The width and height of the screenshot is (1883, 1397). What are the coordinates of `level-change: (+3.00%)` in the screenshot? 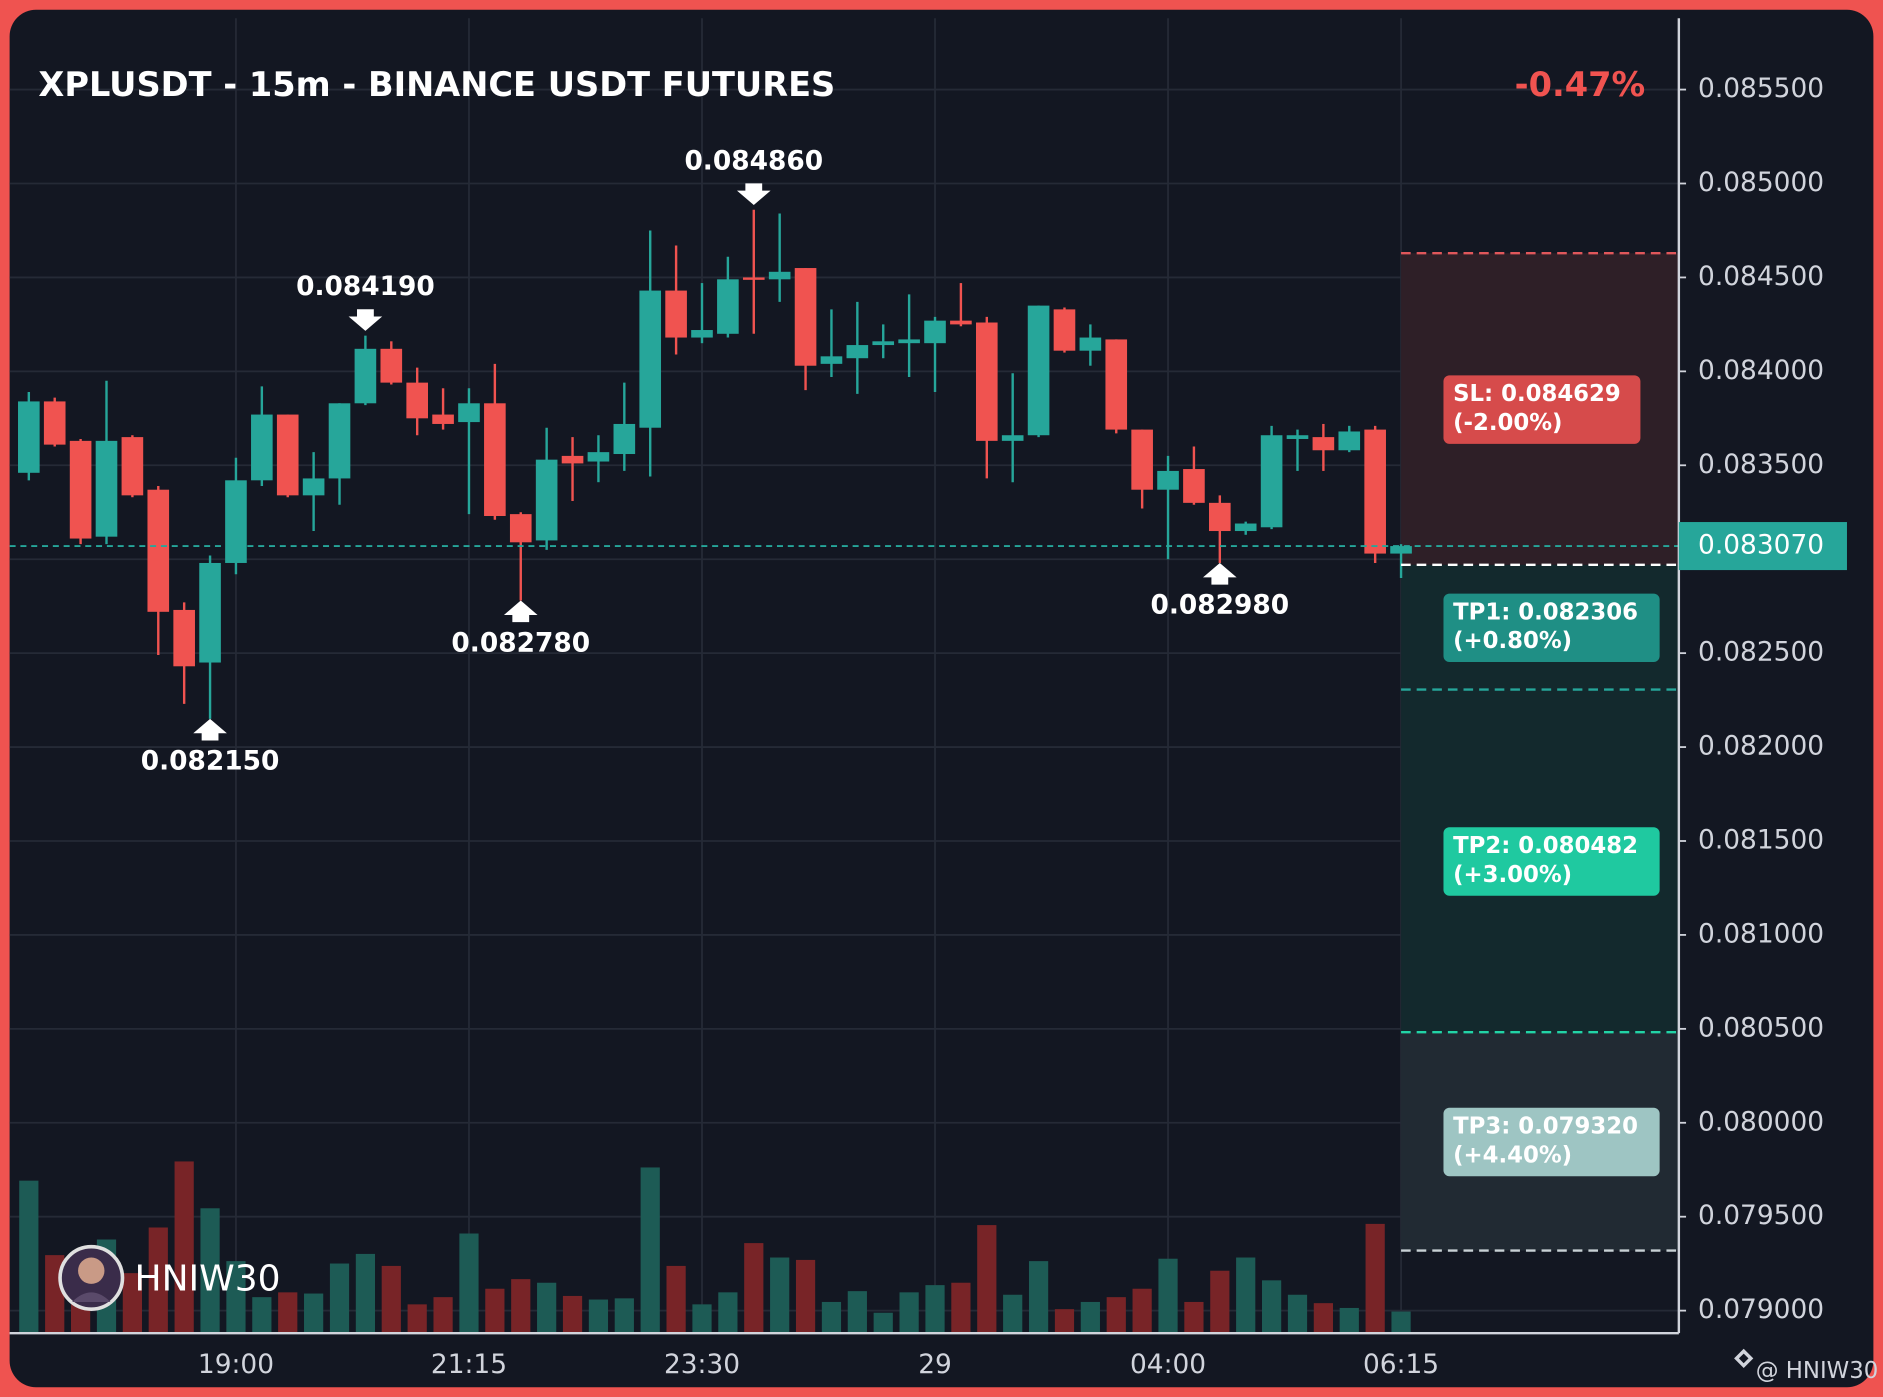 It's located at (1512, 875).